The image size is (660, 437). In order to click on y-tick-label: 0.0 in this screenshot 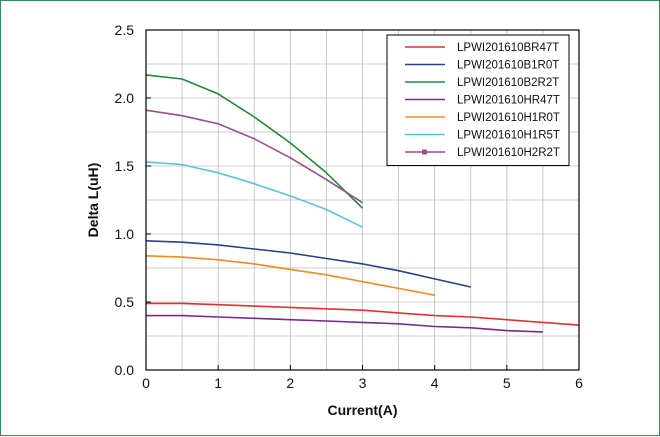, I will do `click(125, 370)`.